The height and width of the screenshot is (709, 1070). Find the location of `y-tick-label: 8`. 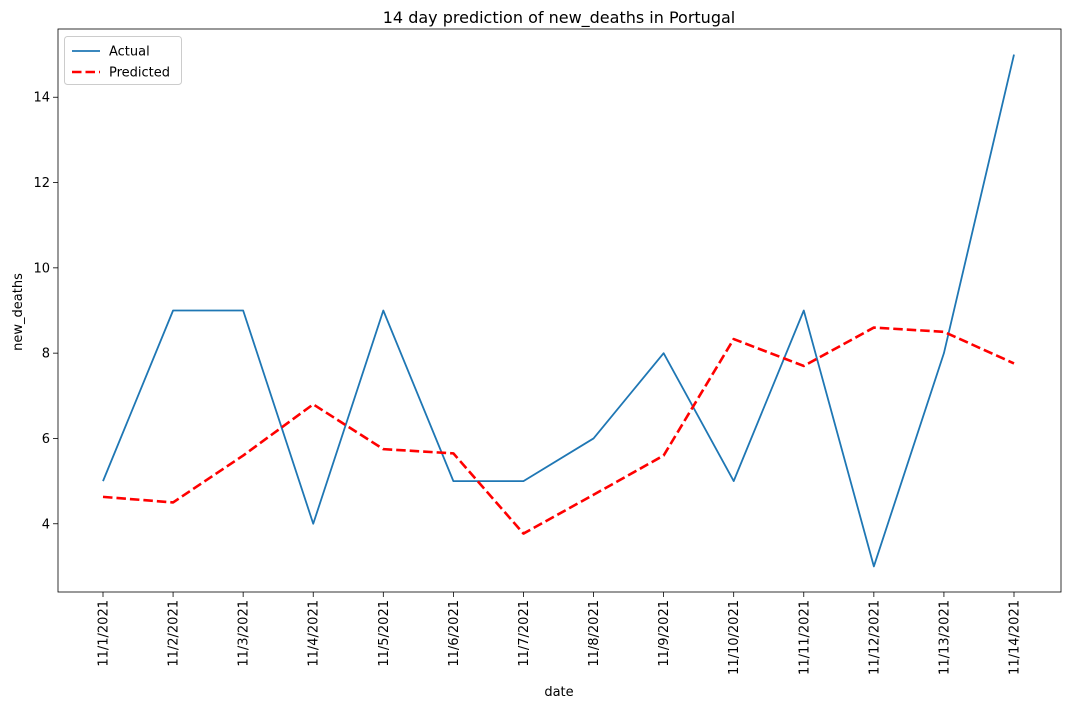

y-tick-label: 8 is located at coordinates (46, 354).